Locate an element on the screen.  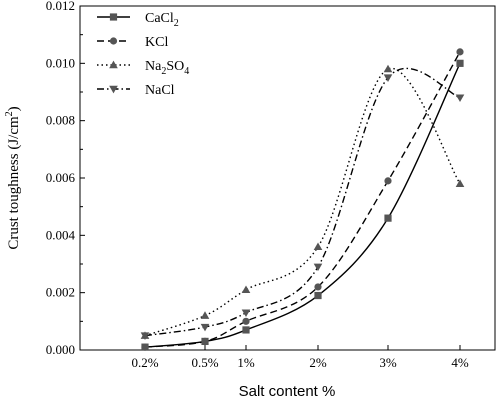
y-axis-title: Crust toughness (J/cm2) is located at coordinates (13, 177).